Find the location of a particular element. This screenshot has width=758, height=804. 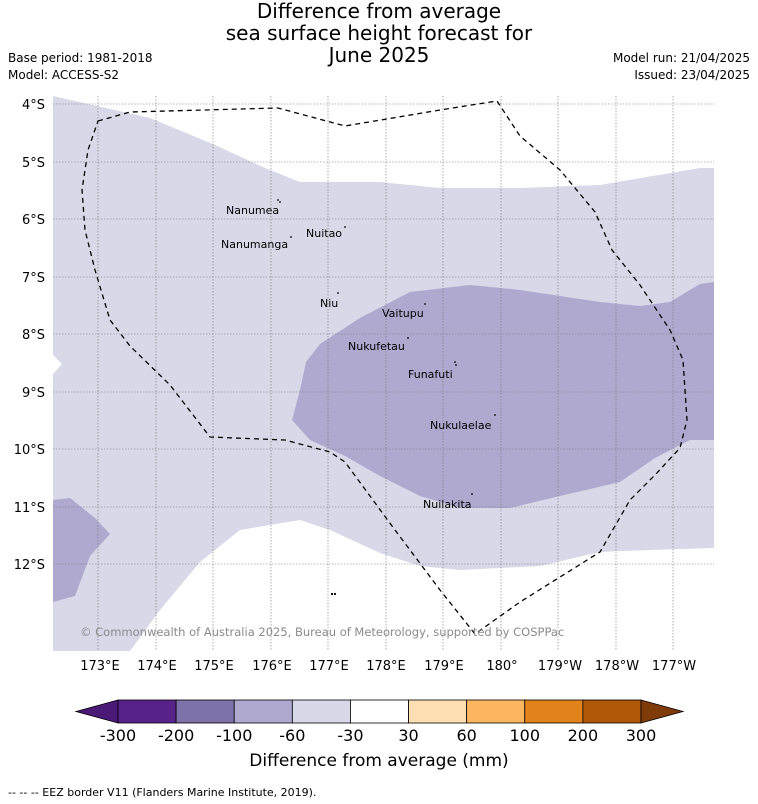

island-label-nukufetau: Nukufetau is located at coordinates (376, 346).